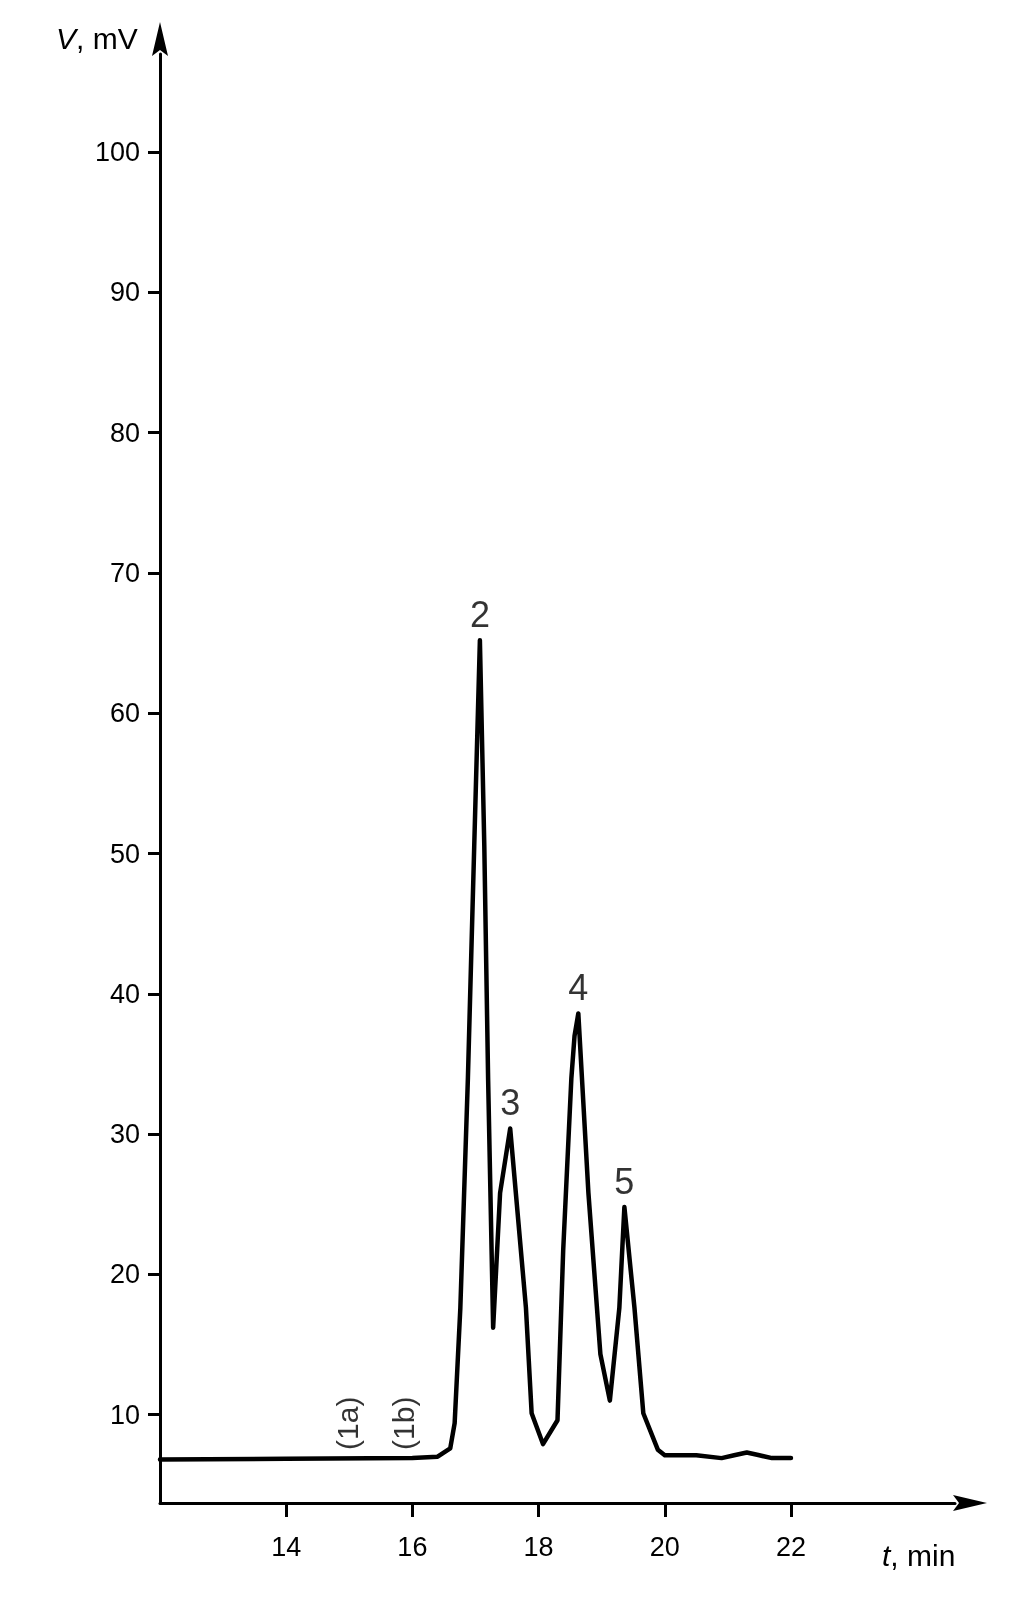  I want to click on y-tick-label: 90, so click(124, 292).